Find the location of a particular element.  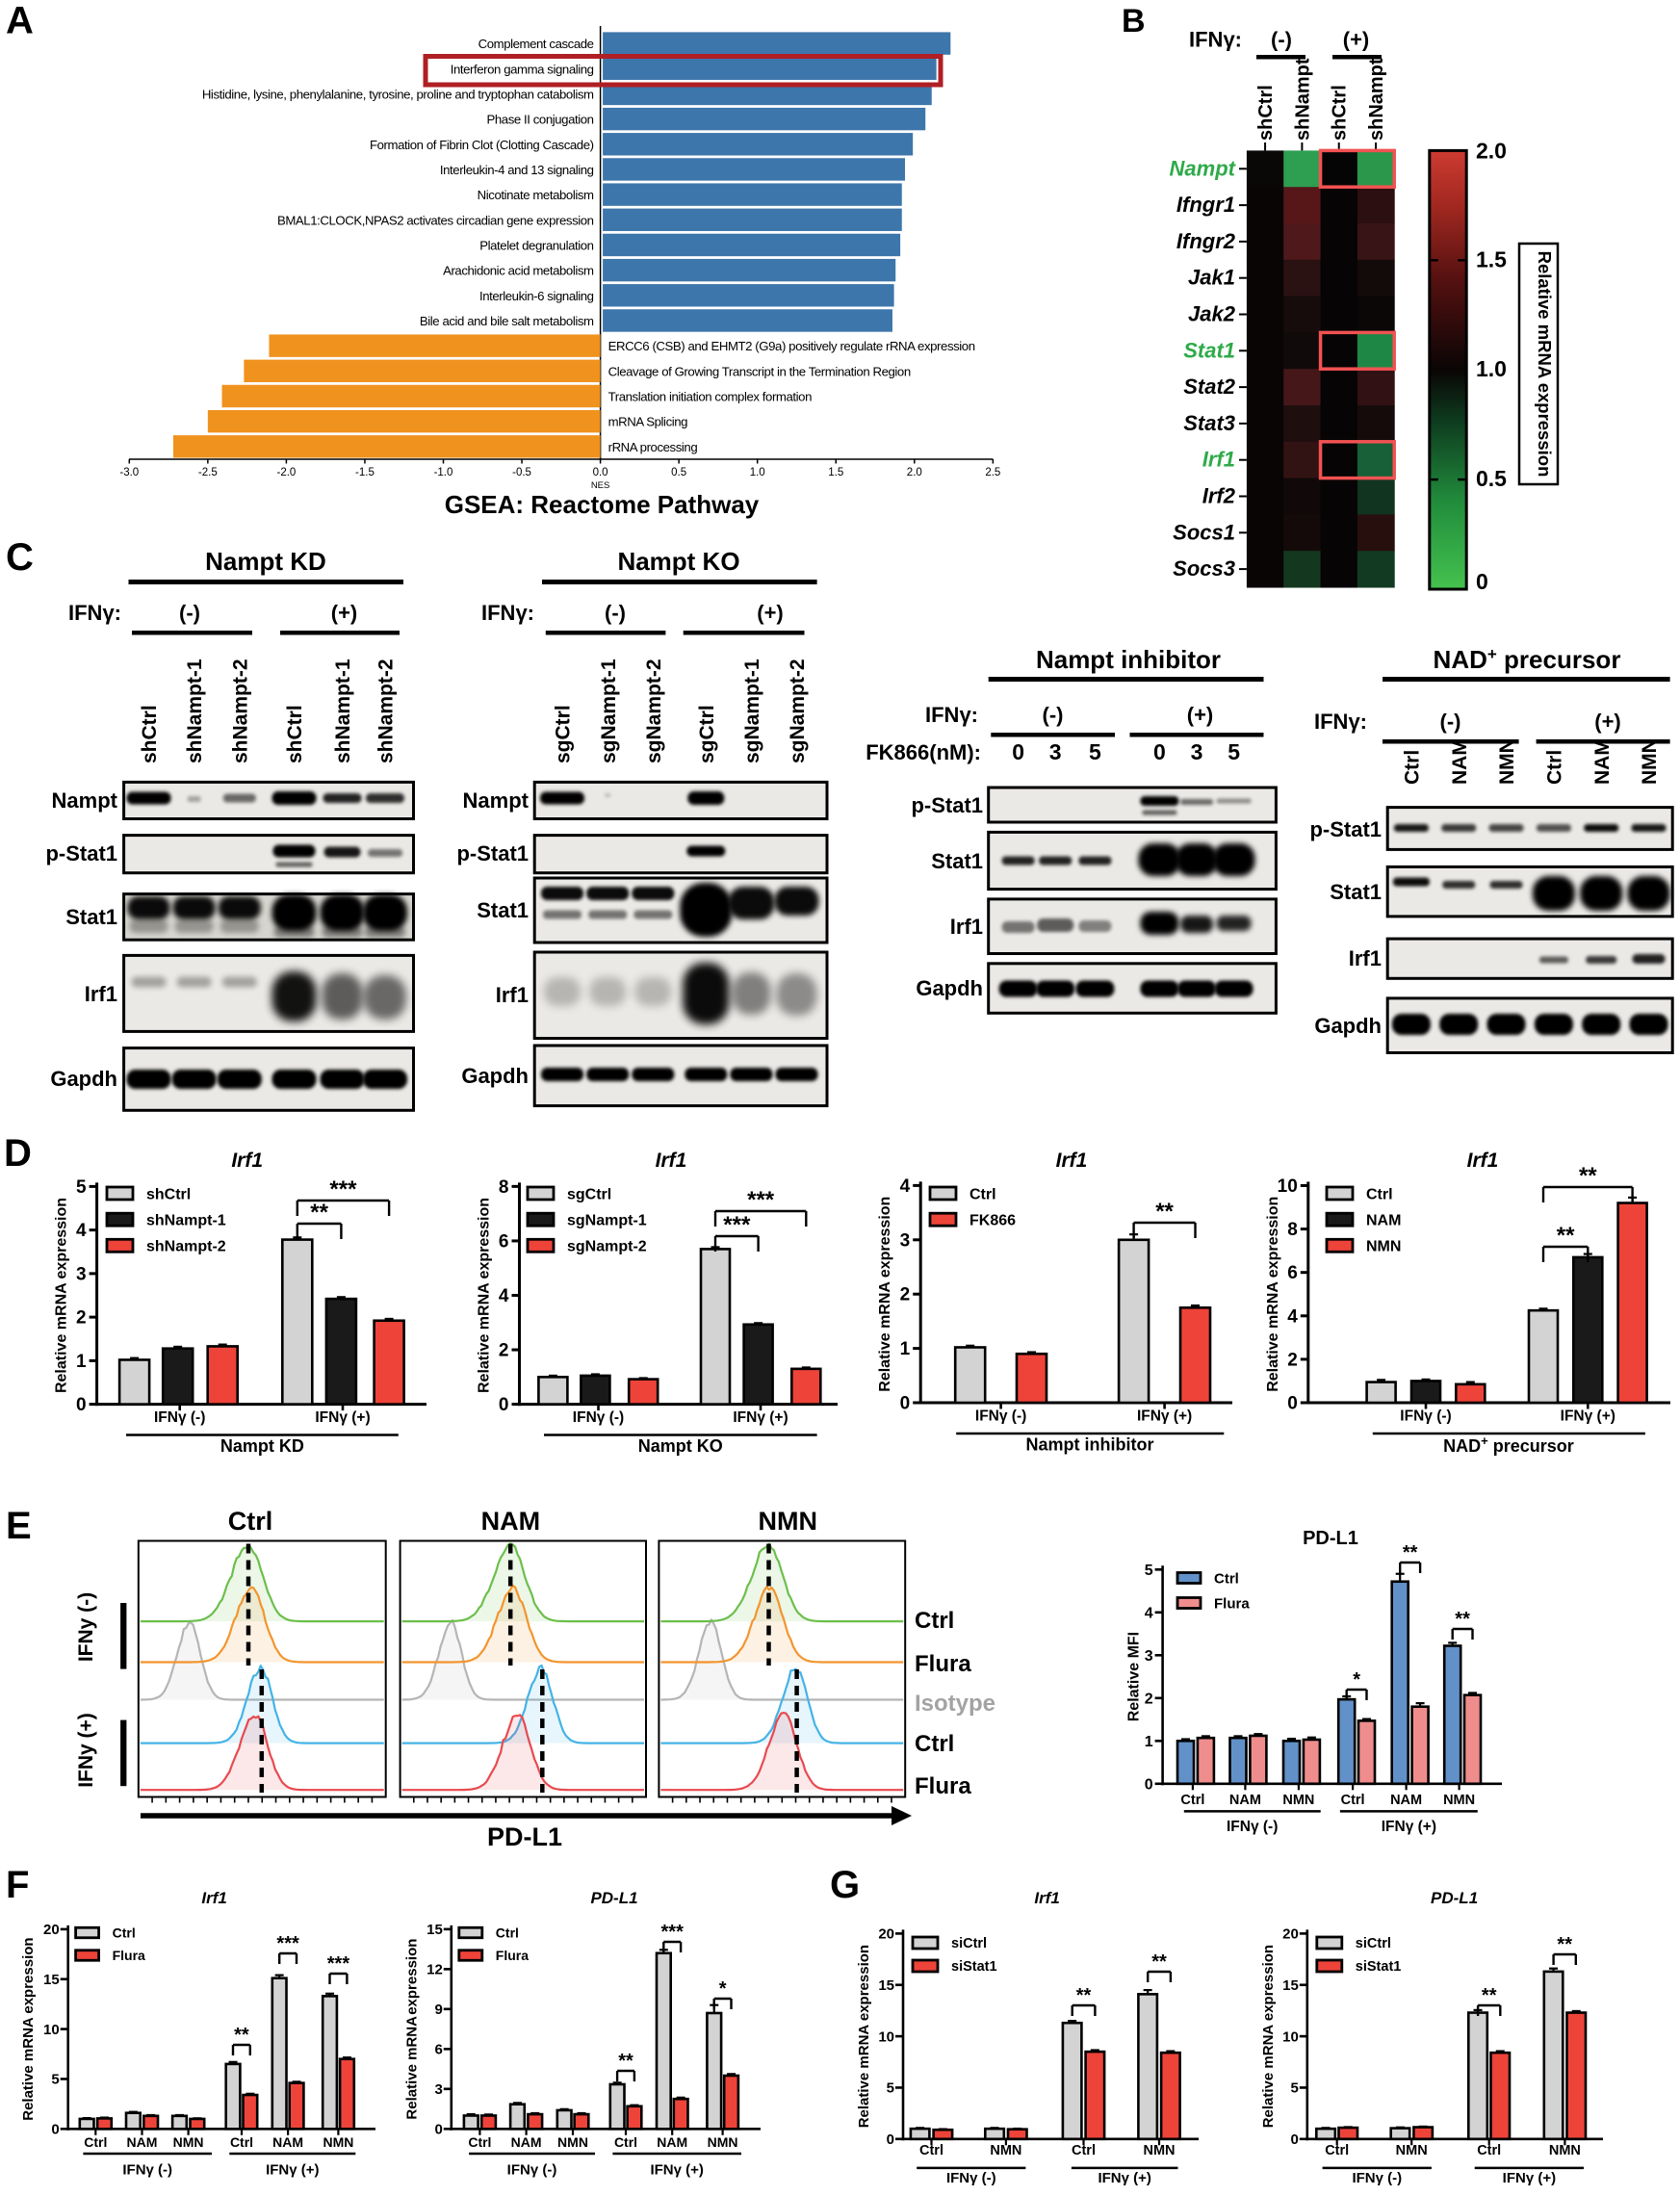

svg-text: E is located at coordinates (19, 1526).